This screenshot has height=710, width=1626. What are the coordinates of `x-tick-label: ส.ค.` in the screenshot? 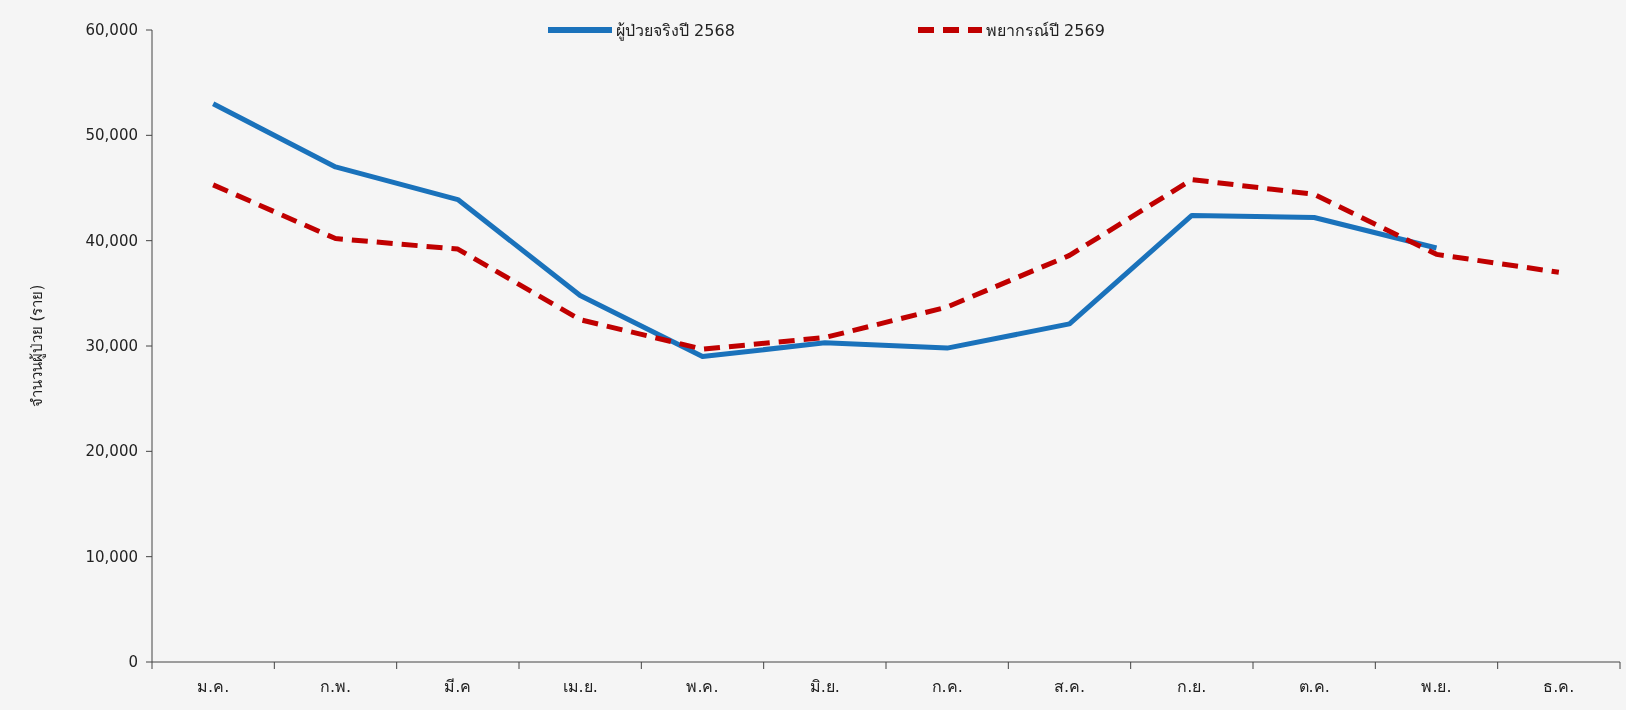 It's located at (1069, 686).